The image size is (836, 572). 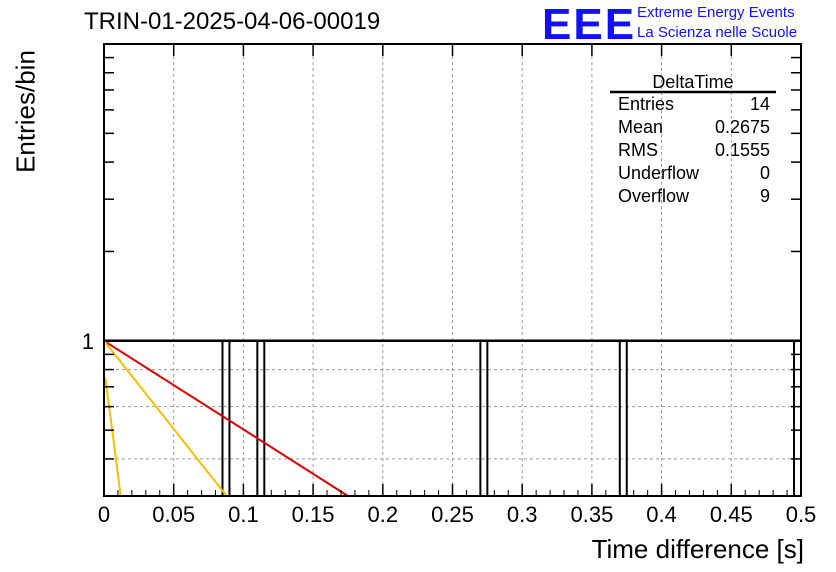 I want to click on stats-row-label: RMS, so click(x=638, y=150).